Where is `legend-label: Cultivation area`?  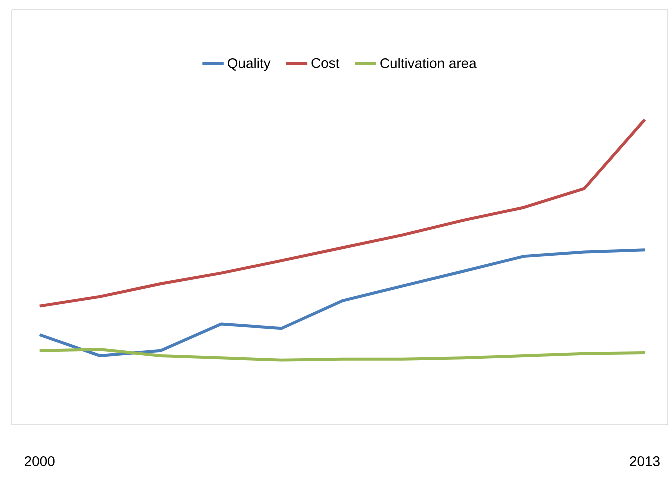 legend-label: Cultivation area is located at coordinates (428, 63).